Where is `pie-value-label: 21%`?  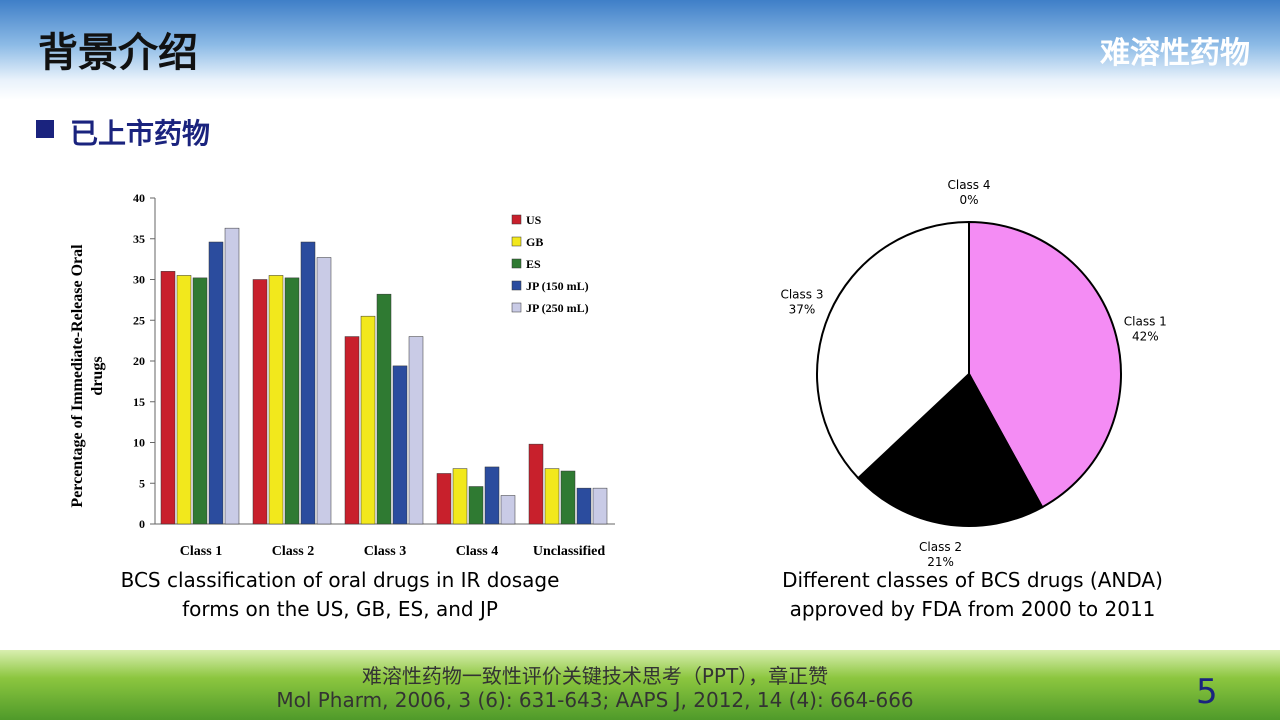 pie-value-label: 21% is located at coordinates (940, 562).